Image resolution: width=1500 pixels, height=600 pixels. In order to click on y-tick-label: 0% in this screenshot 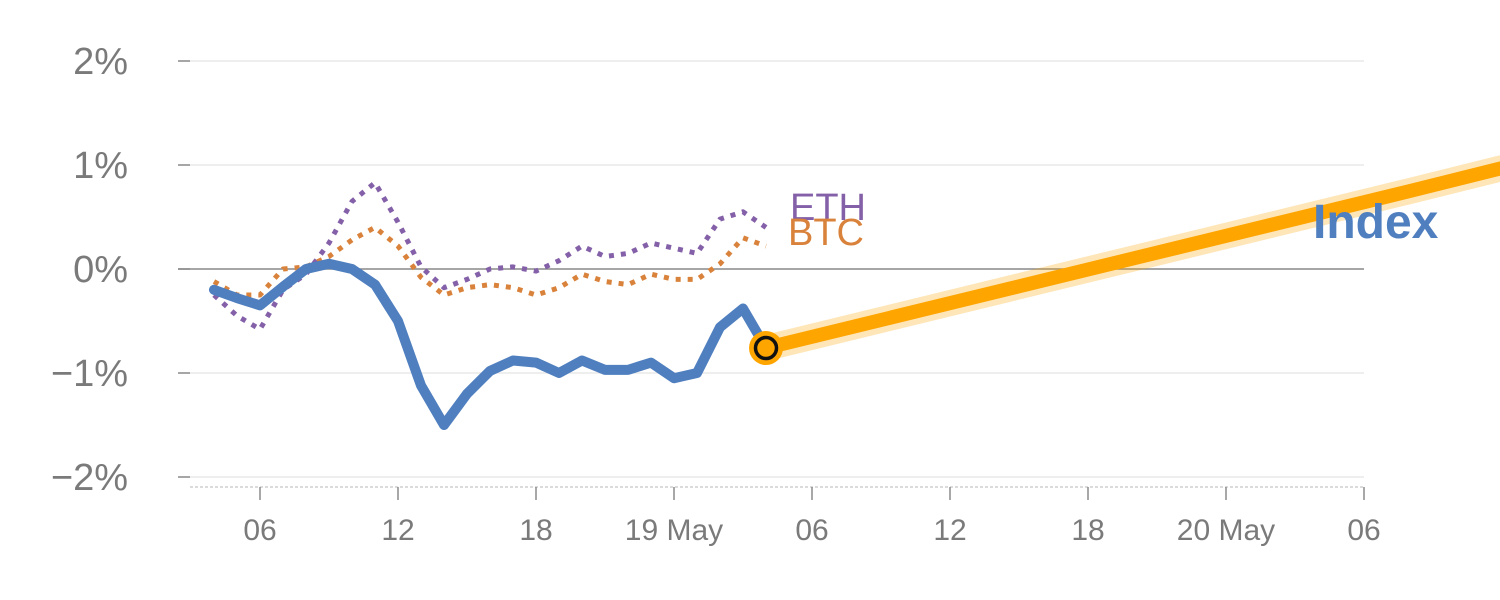, I will do `click(100, 270)`.